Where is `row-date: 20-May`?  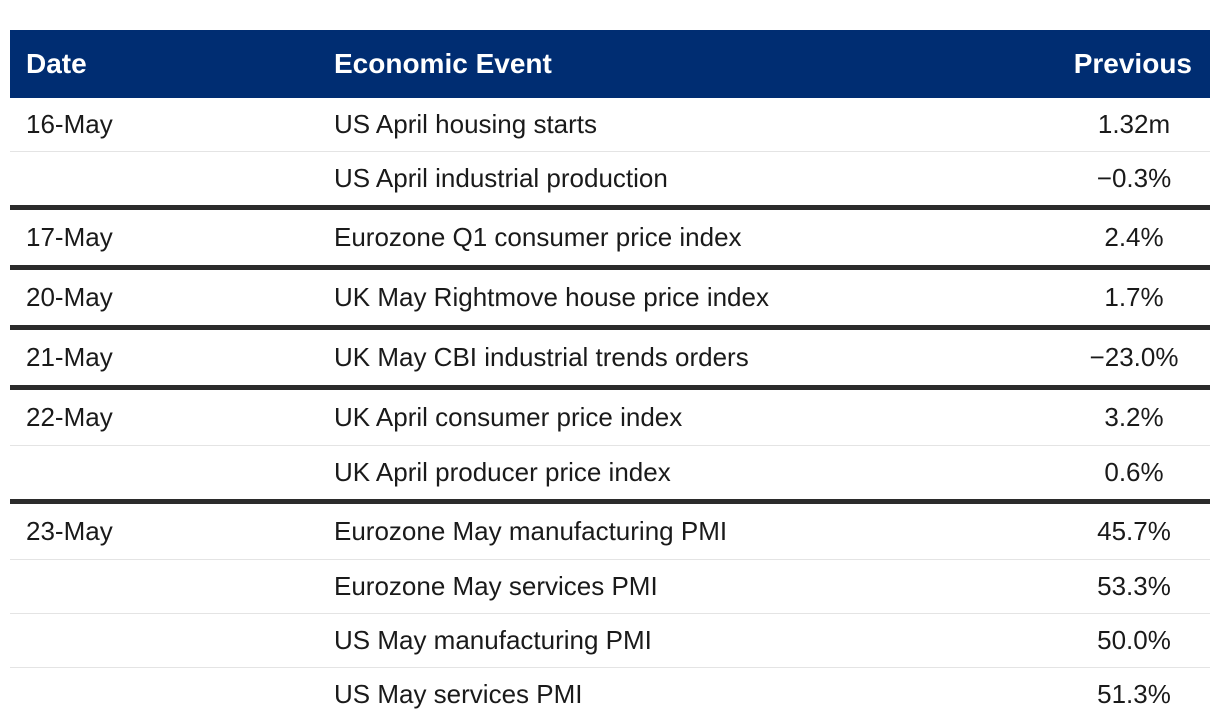
row-date: 20-May is located at coordinates (69, 297).